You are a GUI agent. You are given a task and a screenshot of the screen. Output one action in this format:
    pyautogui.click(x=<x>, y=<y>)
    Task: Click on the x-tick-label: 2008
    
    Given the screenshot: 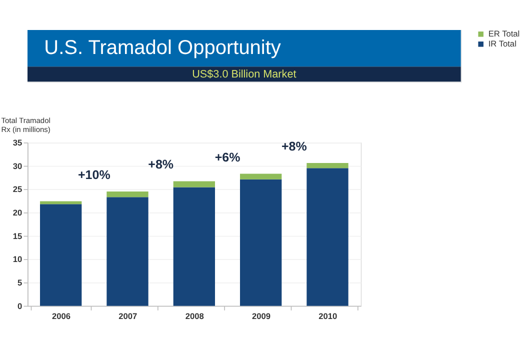 What is the action you would take?
    pyautogui.click(x=194, y=315)
    